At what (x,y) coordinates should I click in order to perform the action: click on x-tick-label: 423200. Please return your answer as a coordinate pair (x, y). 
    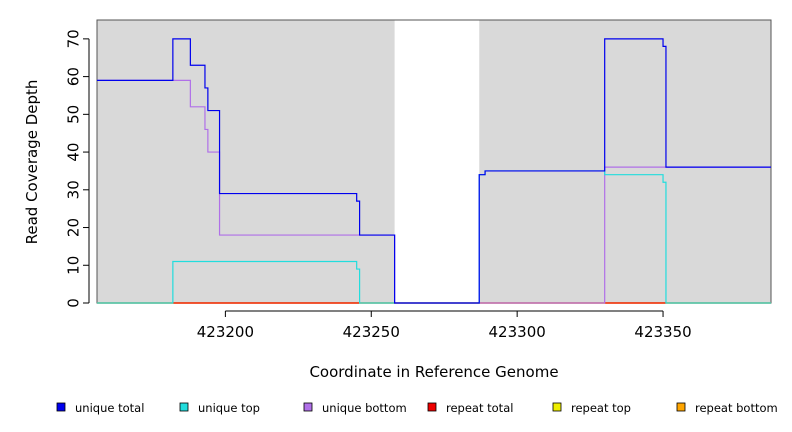
    Looking at the image, I should click on (225, 332).